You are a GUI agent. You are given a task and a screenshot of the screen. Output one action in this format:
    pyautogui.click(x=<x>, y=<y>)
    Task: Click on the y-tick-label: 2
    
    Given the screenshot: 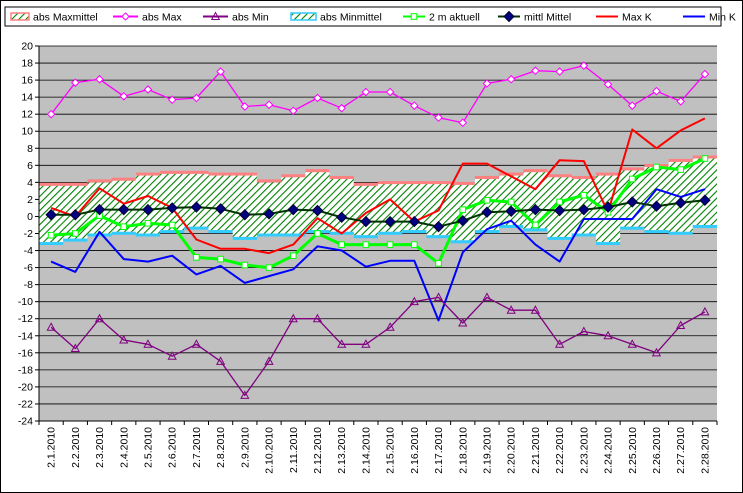 What is the action you would take?
    pyautogui.click(x=30, y=200)
    